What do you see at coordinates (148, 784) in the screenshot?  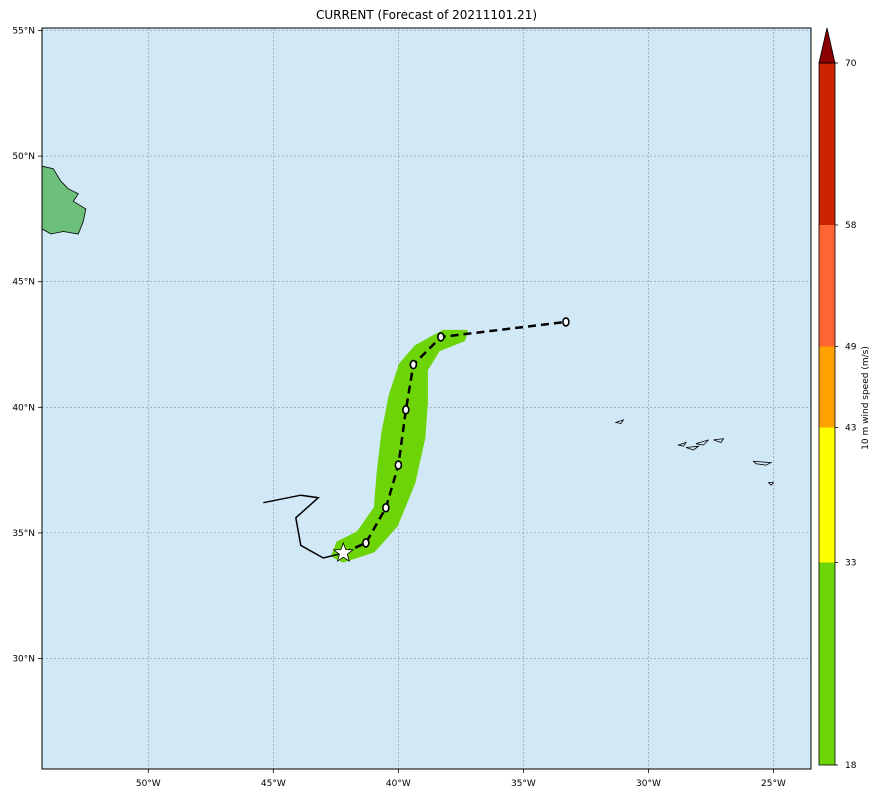 I see `lon-tick-label: 50°W` at bounding box center [148, 784].